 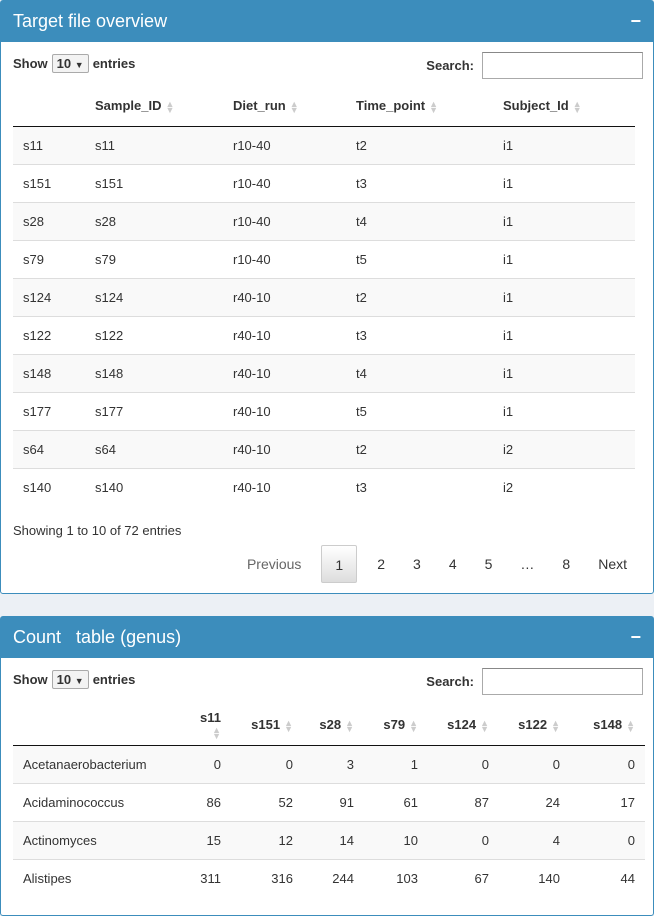 I want to click on table-row: s122 s122 r40-10 t3 i1, so click(x=324, y=334).